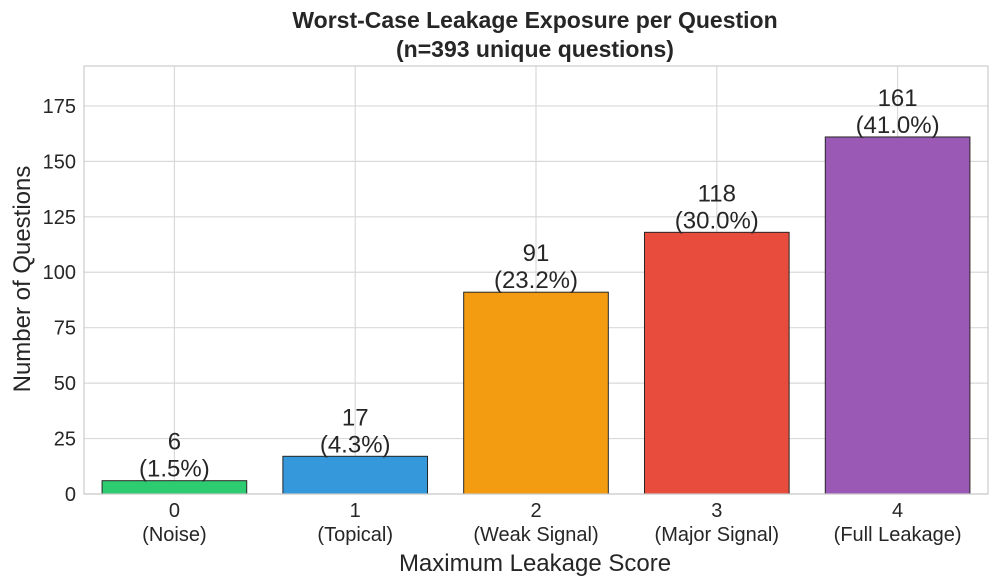 The width and height of the screenshot is (997, 585). Describe the element at coordinates (717, 220) in the screenshot. I see `bar-percent-label: (30.0%)` at that location.